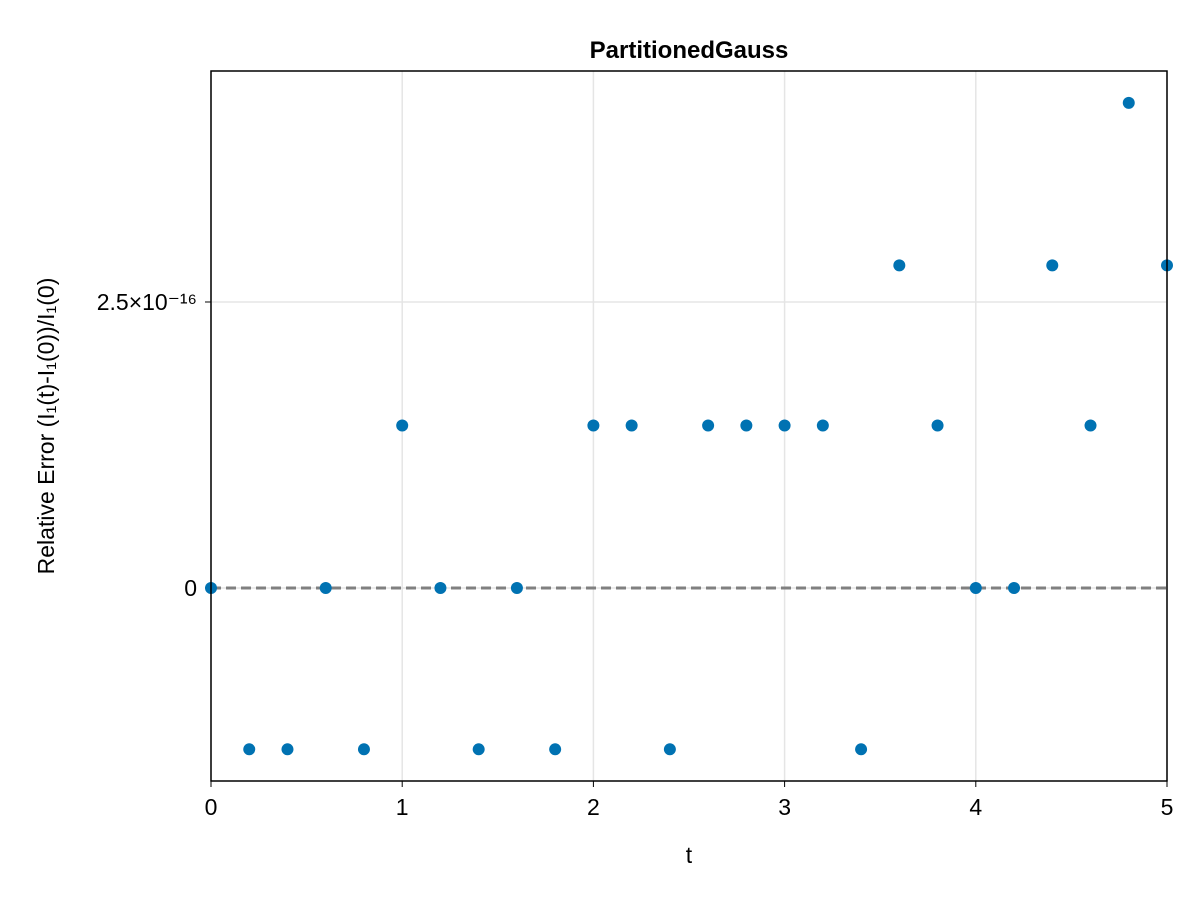 The image size is (1200, 905). Describe the element at coordinates (190, 588) in the screenshot. I see `y-tick-label: 0` at that location.